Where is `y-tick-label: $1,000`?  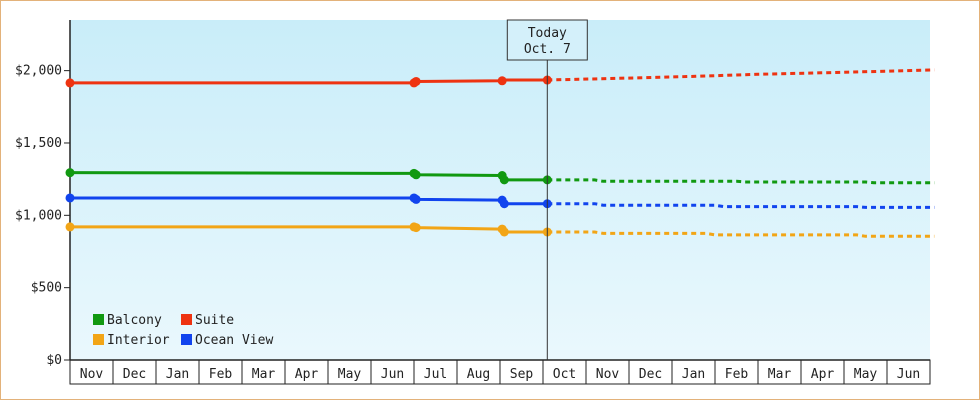 y-tick-label: $1,000 is located at coordinates (38, 215).